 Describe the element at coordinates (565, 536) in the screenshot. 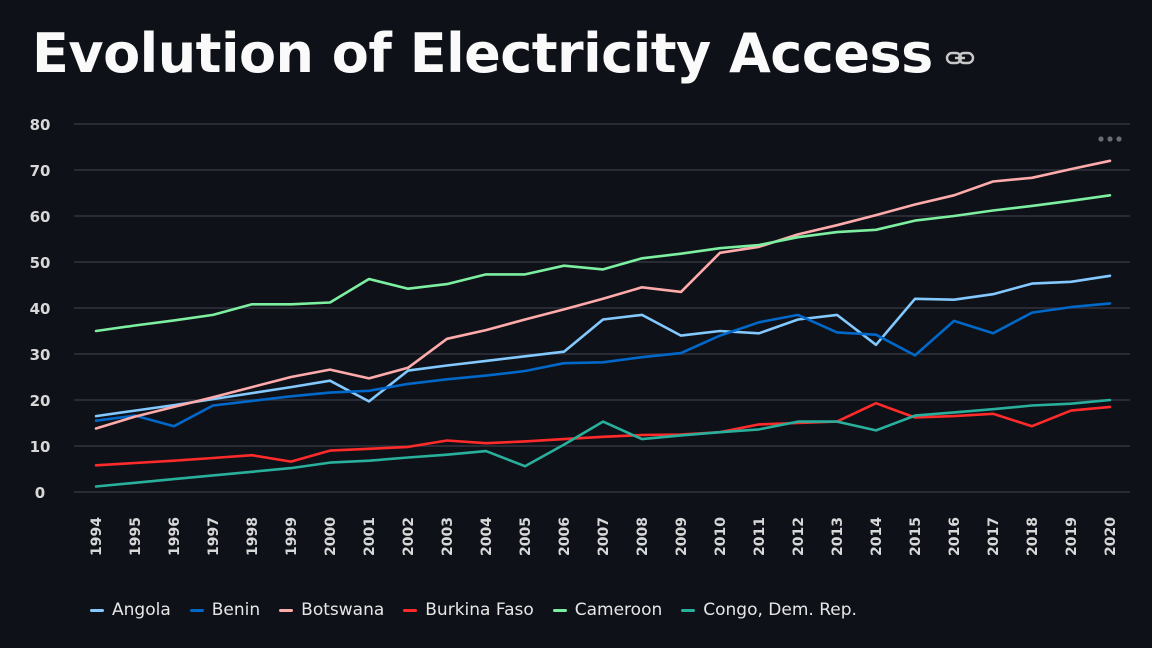

I see `x-tick-label: 2006` at that location.